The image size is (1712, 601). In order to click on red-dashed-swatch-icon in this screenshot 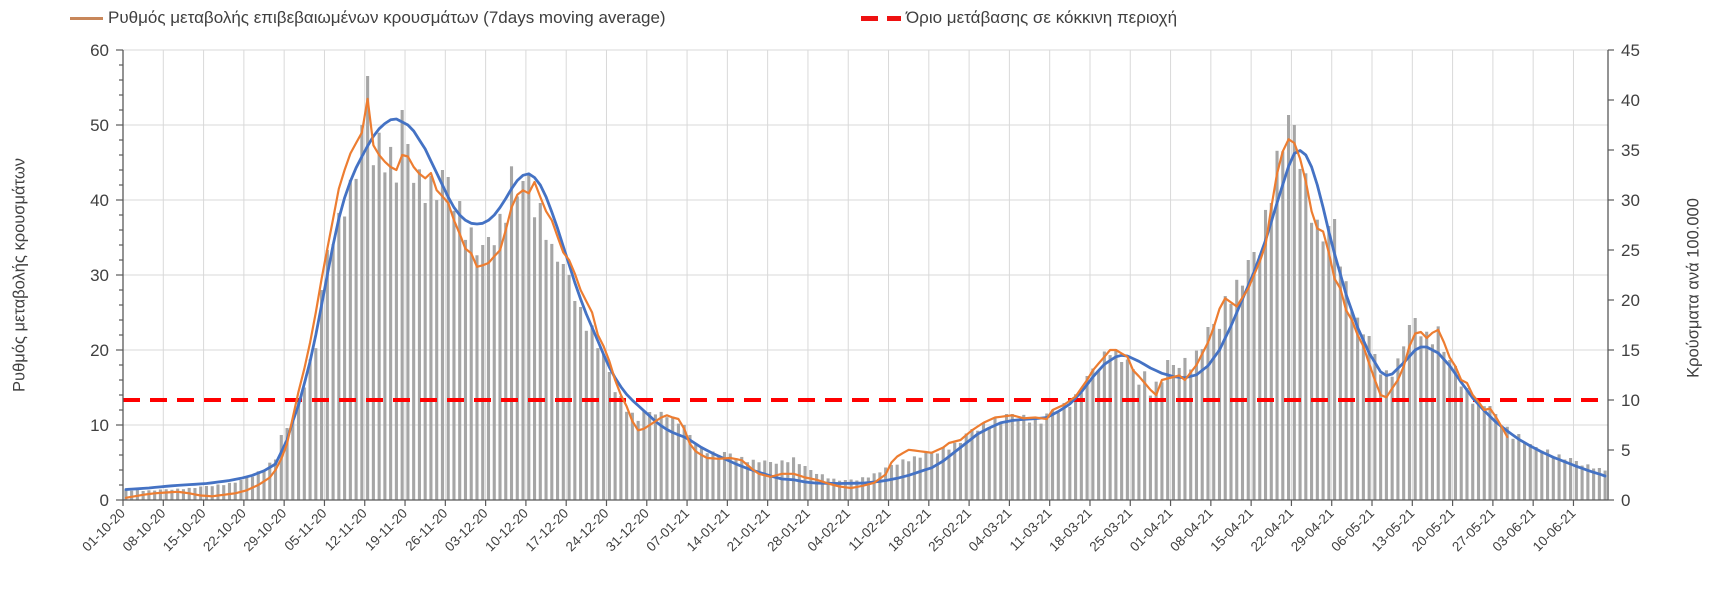, I will do `click(881, 18)`.